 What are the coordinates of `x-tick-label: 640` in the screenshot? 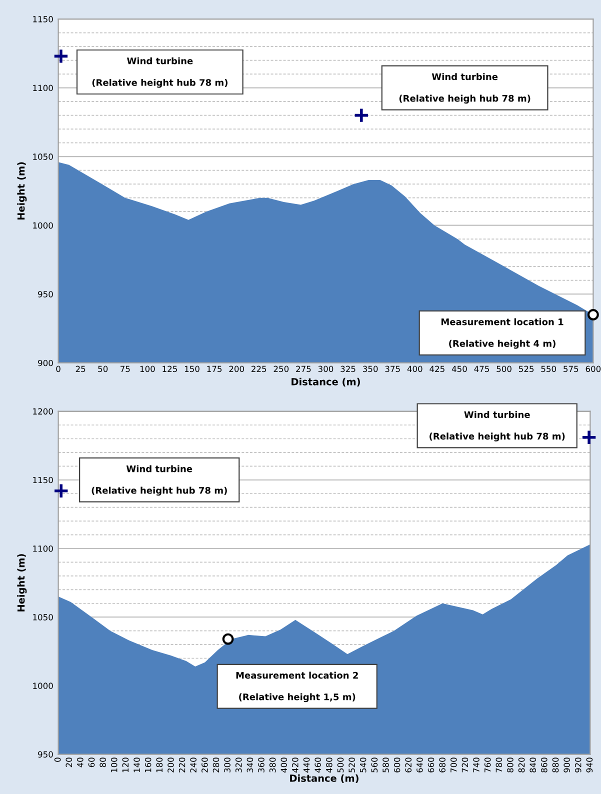 It's located at (419, 765).